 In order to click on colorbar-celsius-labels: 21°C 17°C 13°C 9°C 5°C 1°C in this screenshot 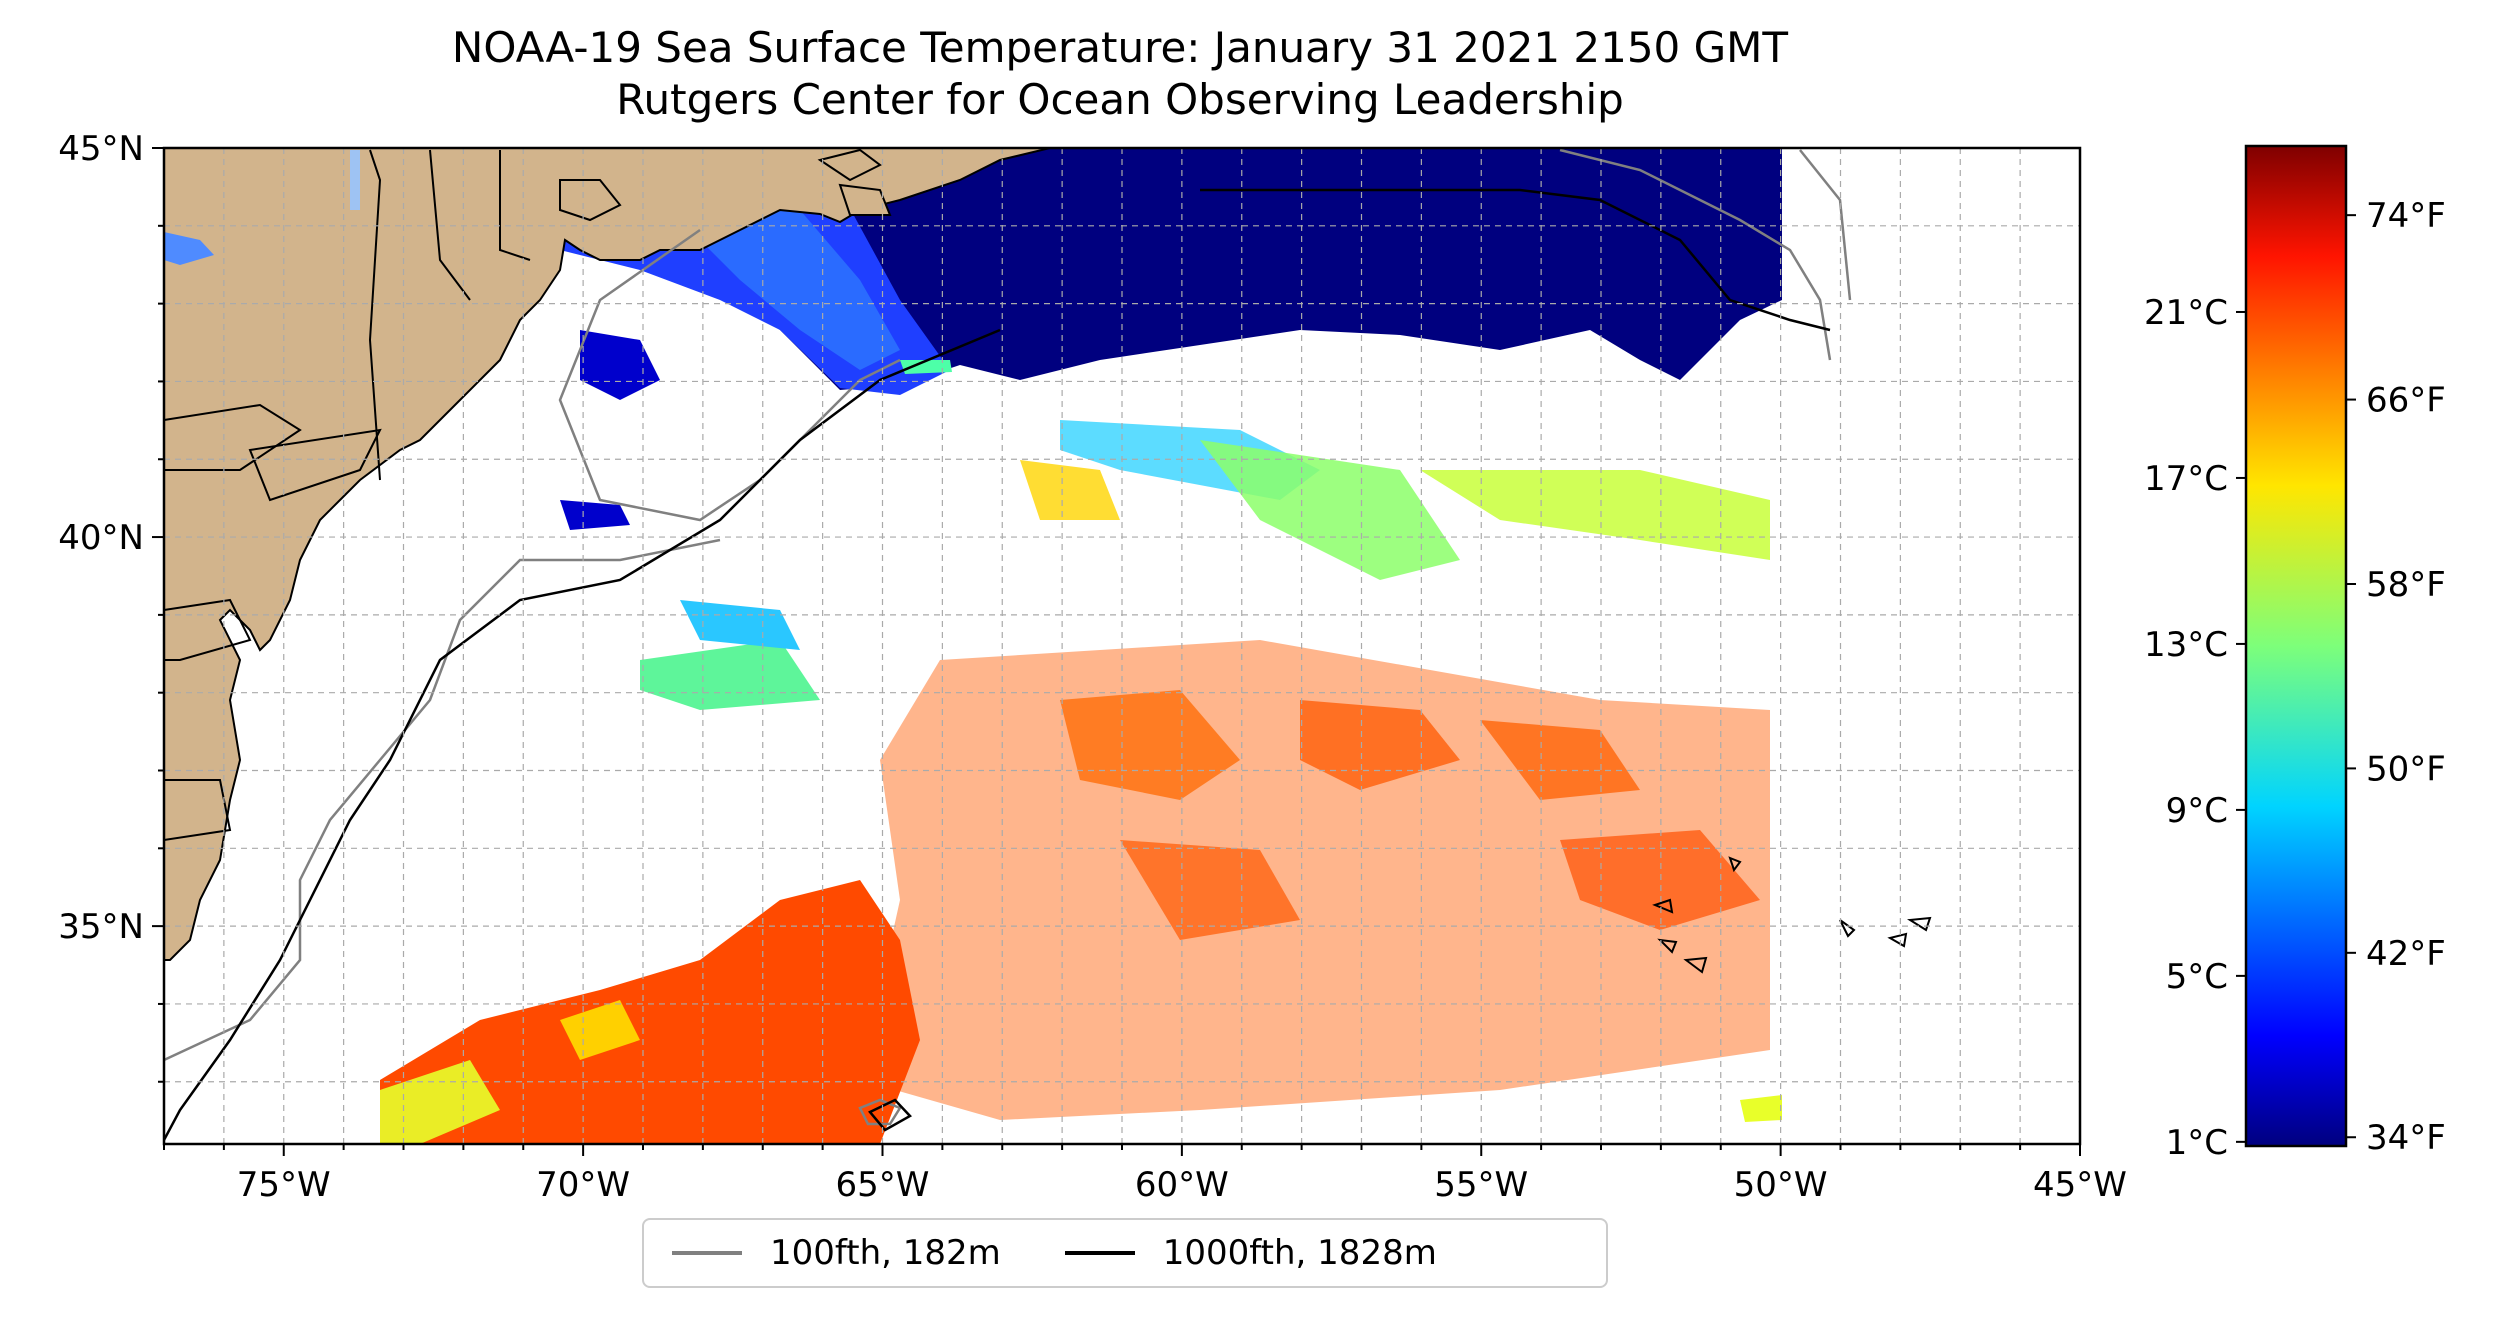, I will do `click(2186, 728)`.